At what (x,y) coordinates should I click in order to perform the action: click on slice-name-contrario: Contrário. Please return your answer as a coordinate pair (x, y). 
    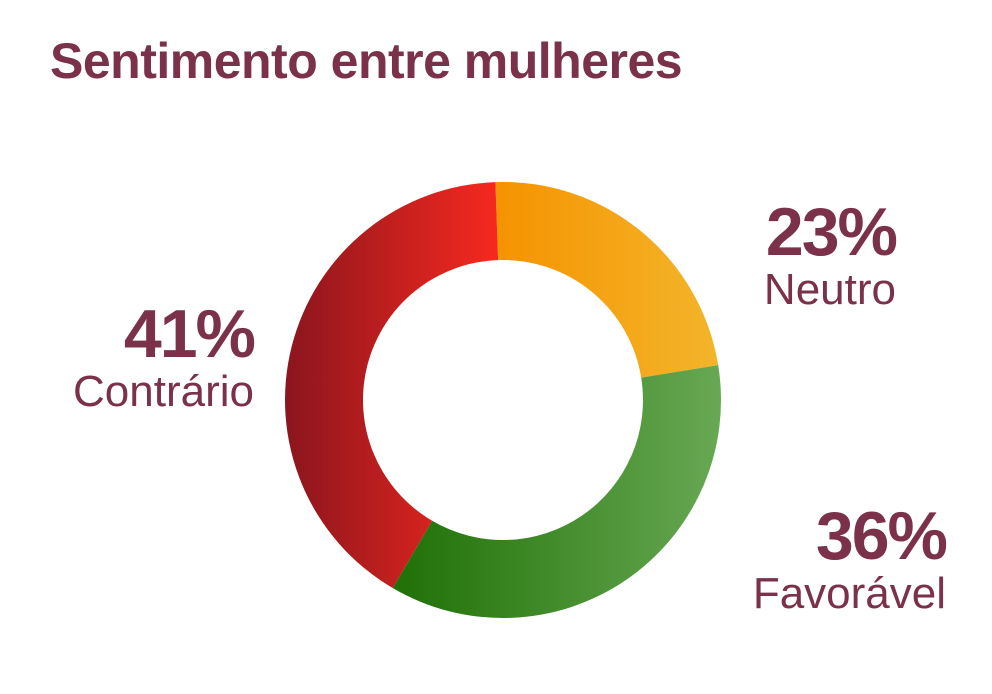
    Looking at the image, I should click on (163, 391).